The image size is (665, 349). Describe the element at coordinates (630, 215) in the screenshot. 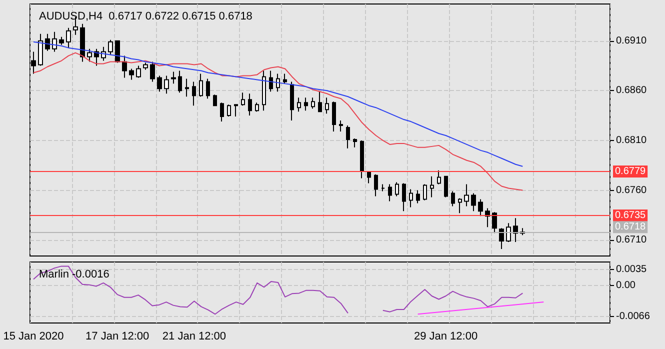

I see `ref-line-label: 0.6735` at that location.